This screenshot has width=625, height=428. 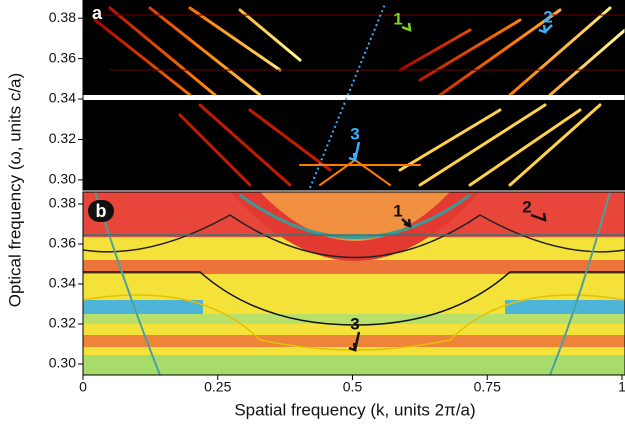 I want to click on x-tick-label: 1, so click(x=621, y=387).